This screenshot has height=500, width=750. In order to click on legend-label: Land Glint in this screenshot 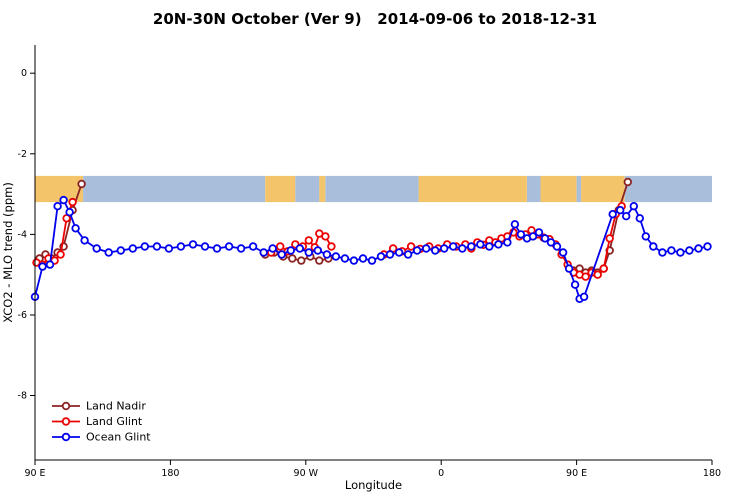, I will do `click(114, 421)`.